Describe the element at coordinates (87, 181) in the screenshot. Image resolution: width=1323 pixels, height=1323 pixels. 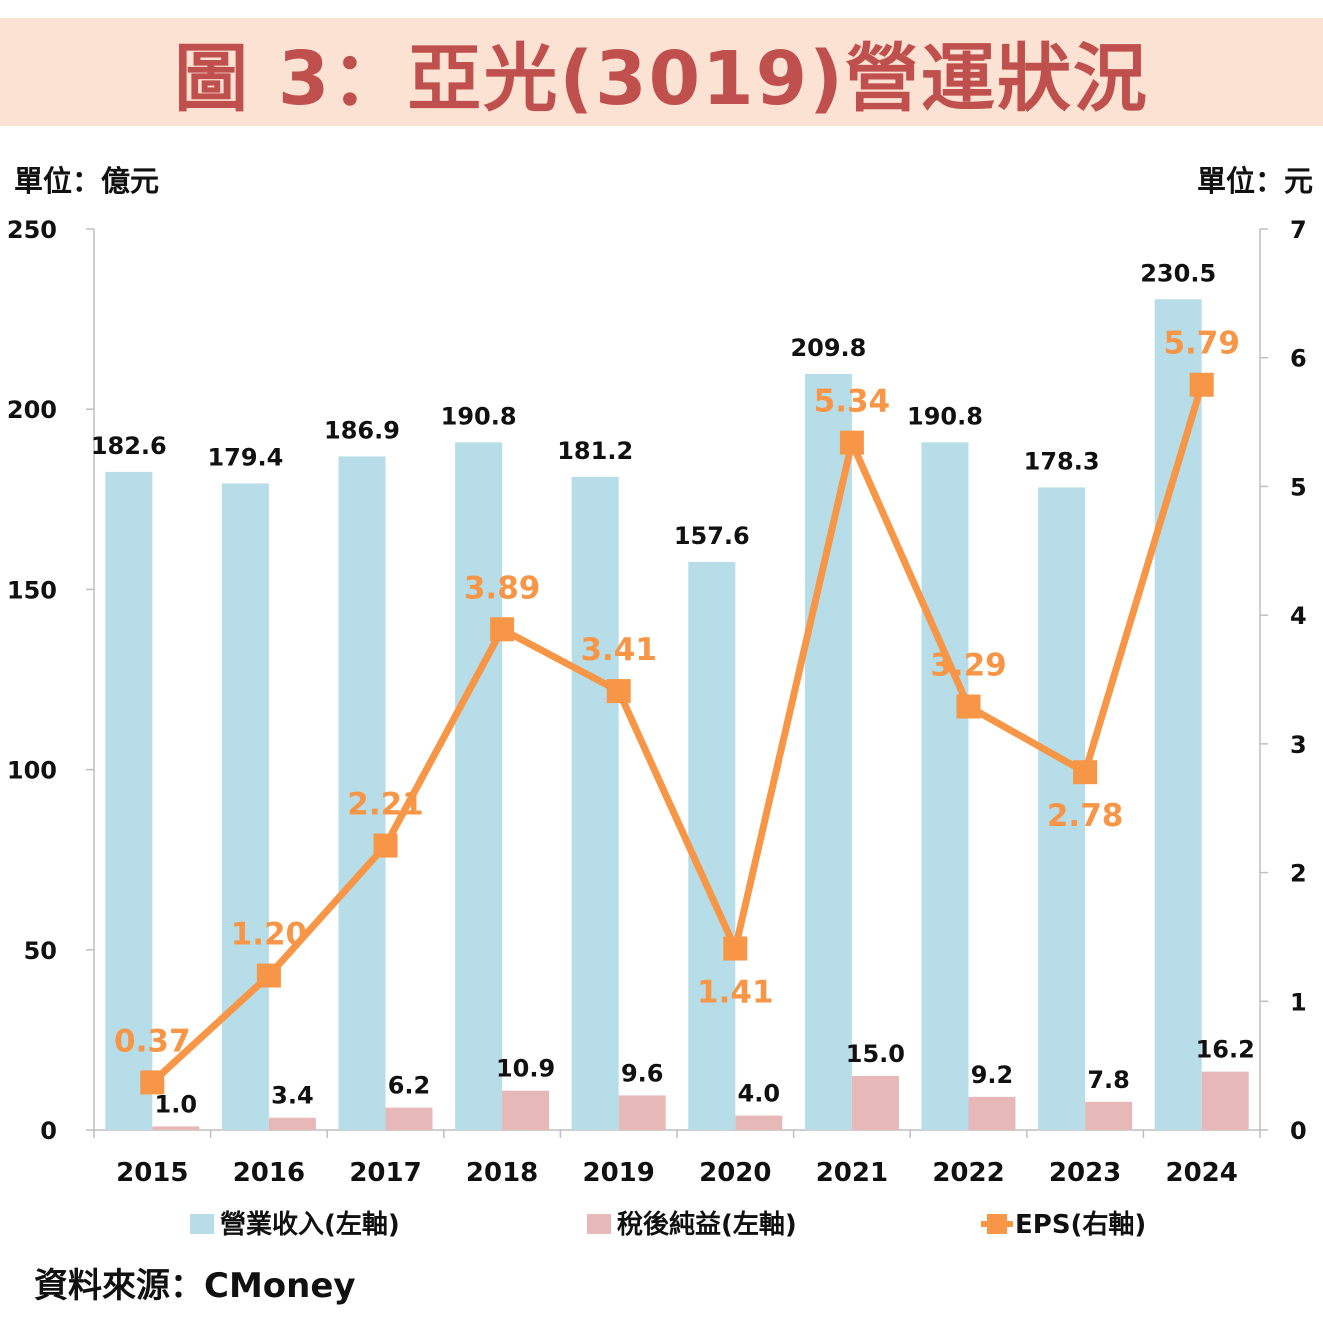
I see `left-axis-unit: 單位：億元` at that location.